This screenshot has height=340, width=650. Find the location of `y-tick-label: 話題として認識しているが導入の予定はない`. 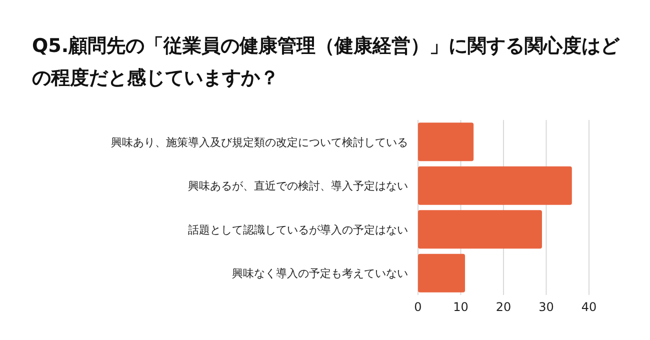

y-tick-label: 話題として認識しているが導入の予定はない is located at coordinates (298, 229).